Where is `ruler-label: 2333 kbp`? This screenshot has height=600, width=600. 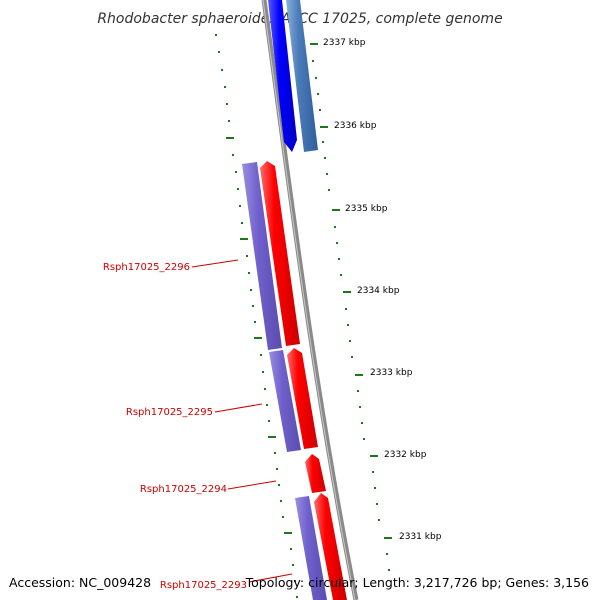 ruler-label: 2333 kbp is located at coordinates (391, 373).